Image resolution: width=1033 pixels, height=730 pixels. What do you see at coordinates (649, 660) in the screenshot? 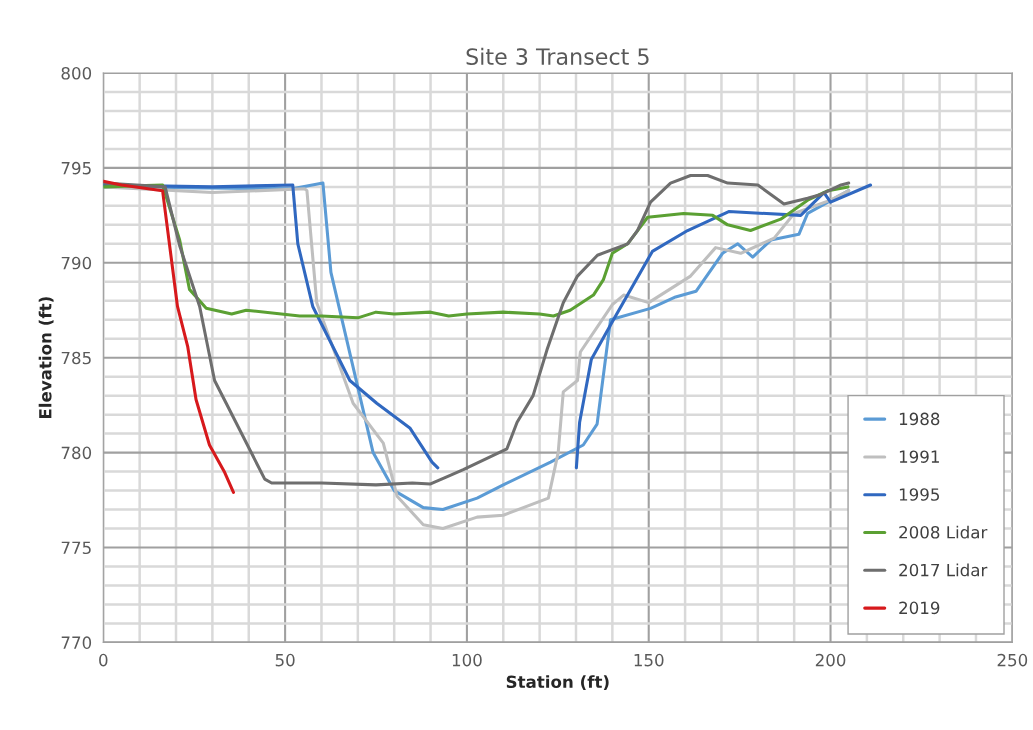
I see `x-tick-label: 150` at bounding box center [649, 660].